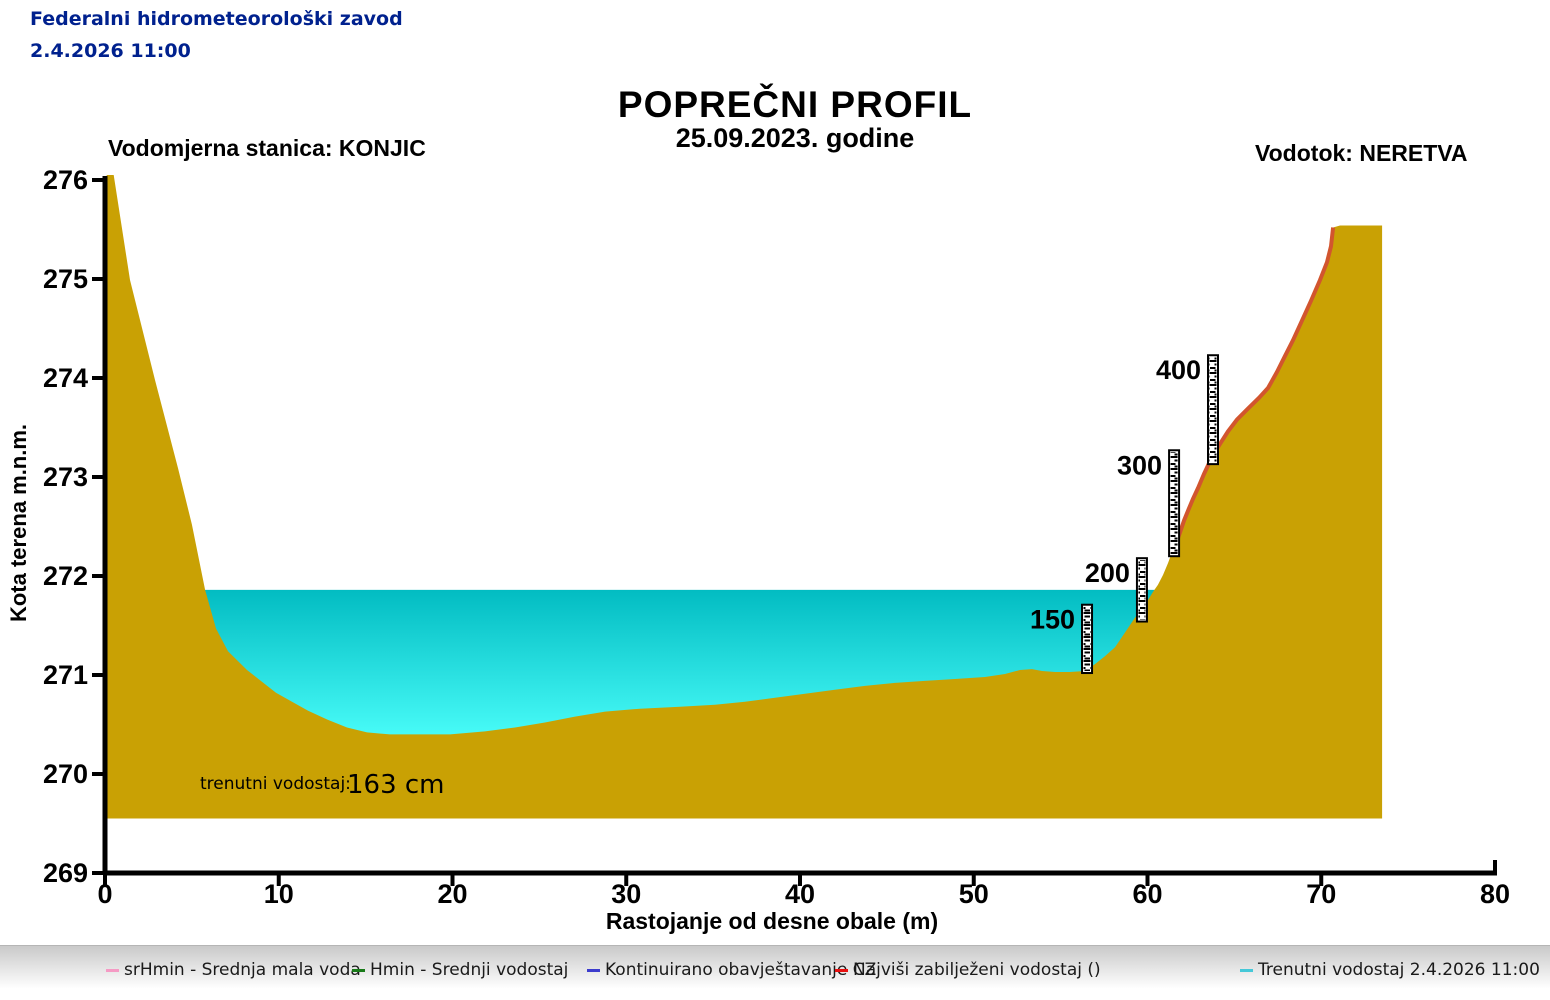  What do you see at coordinates (593, 970) in the screenshot?
I see `cz-dash-icon` at bounding box center [593, 970].